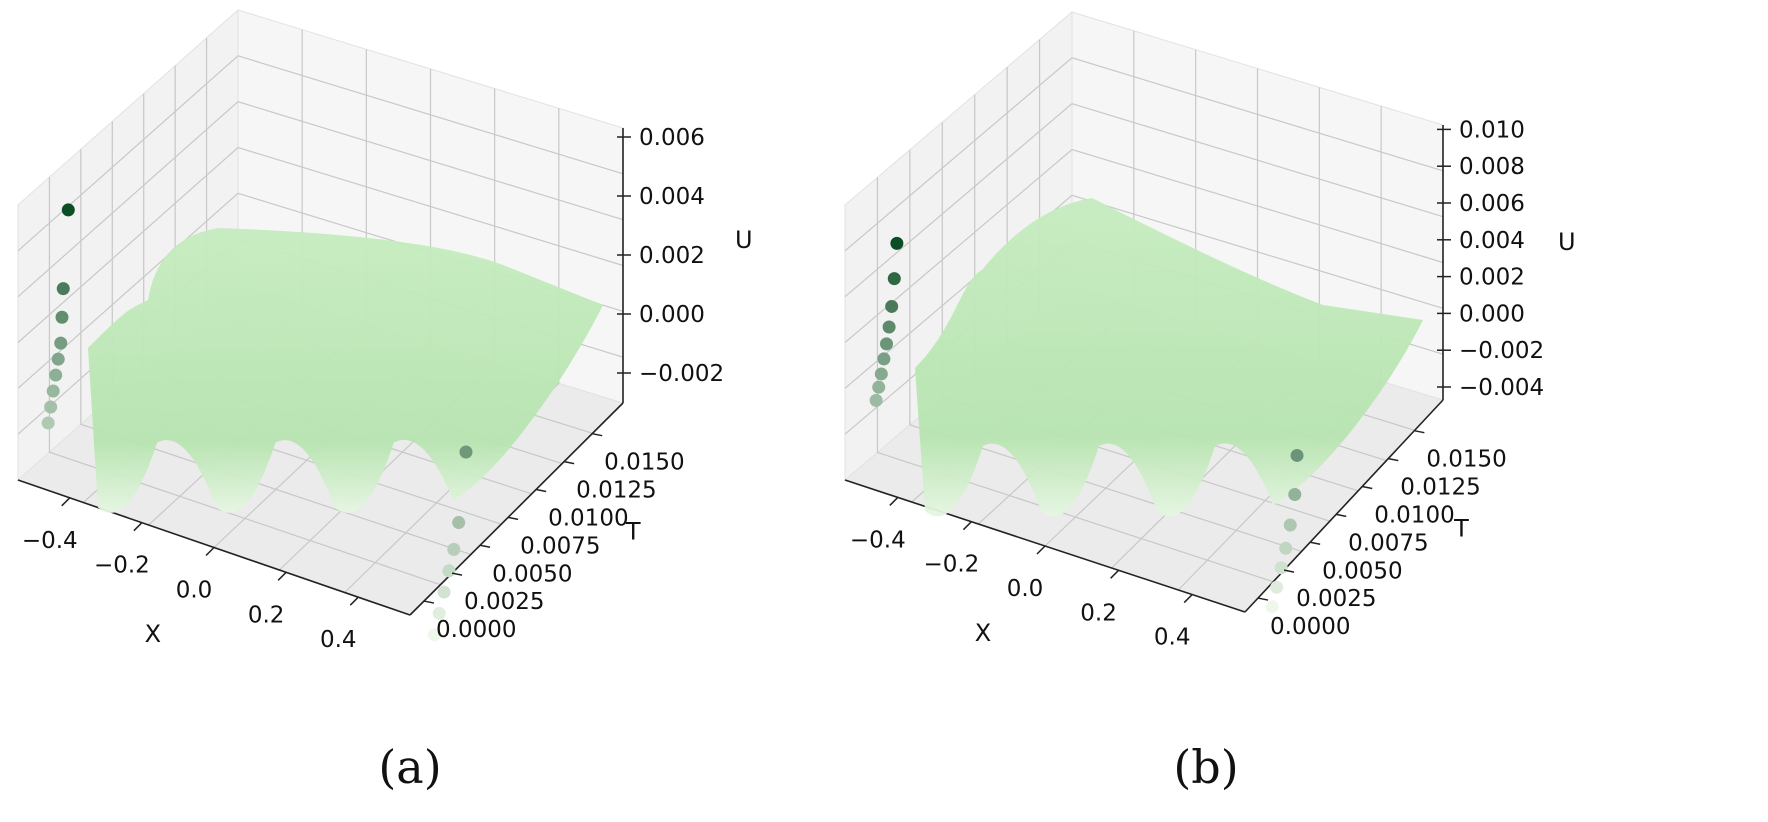  Describe the element at coordinates (560, 546) in the screenshot. I see `t-tick-label: 0.0075` at that location.